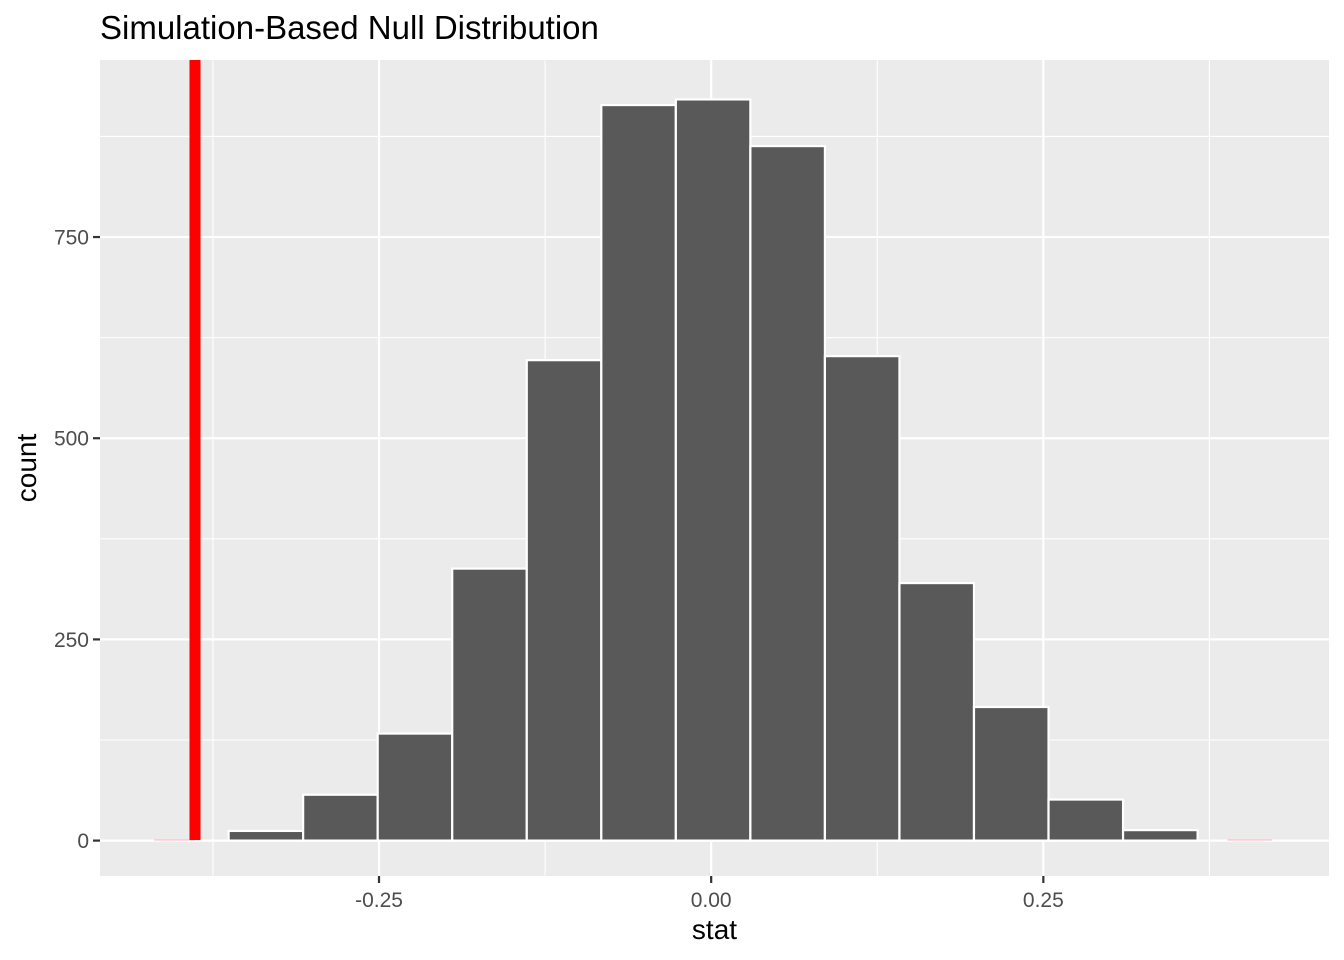  What do you see at coordinates (71, 238) in the screenshot?
I see `y-tick-label: 750` at bounding box center [71, 238].